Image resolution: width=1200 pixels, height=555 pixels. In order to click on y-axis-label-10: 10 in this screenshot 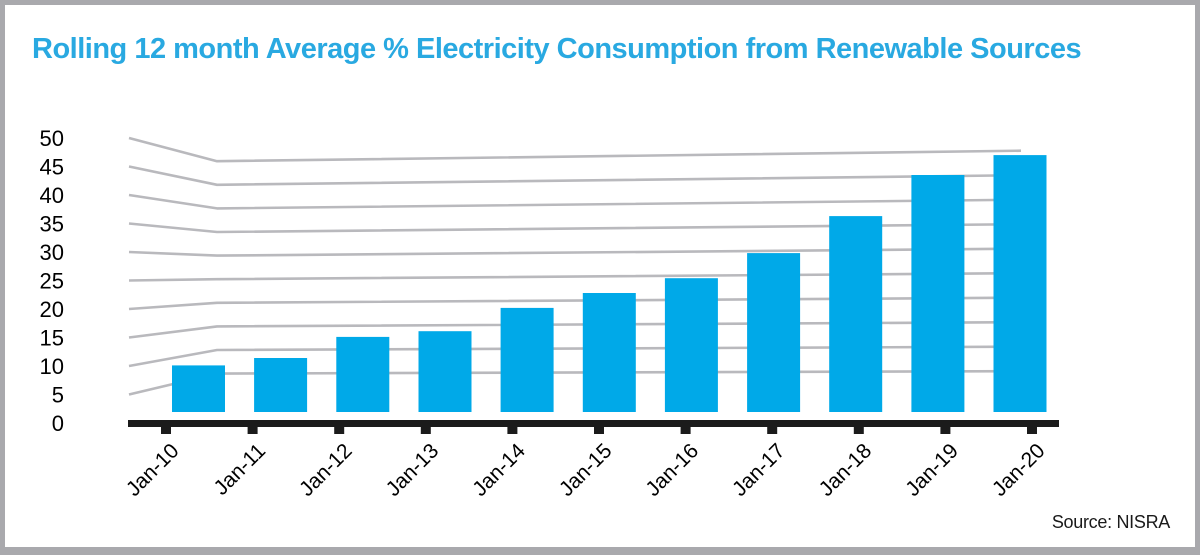, I will do `click(52, 366)`.